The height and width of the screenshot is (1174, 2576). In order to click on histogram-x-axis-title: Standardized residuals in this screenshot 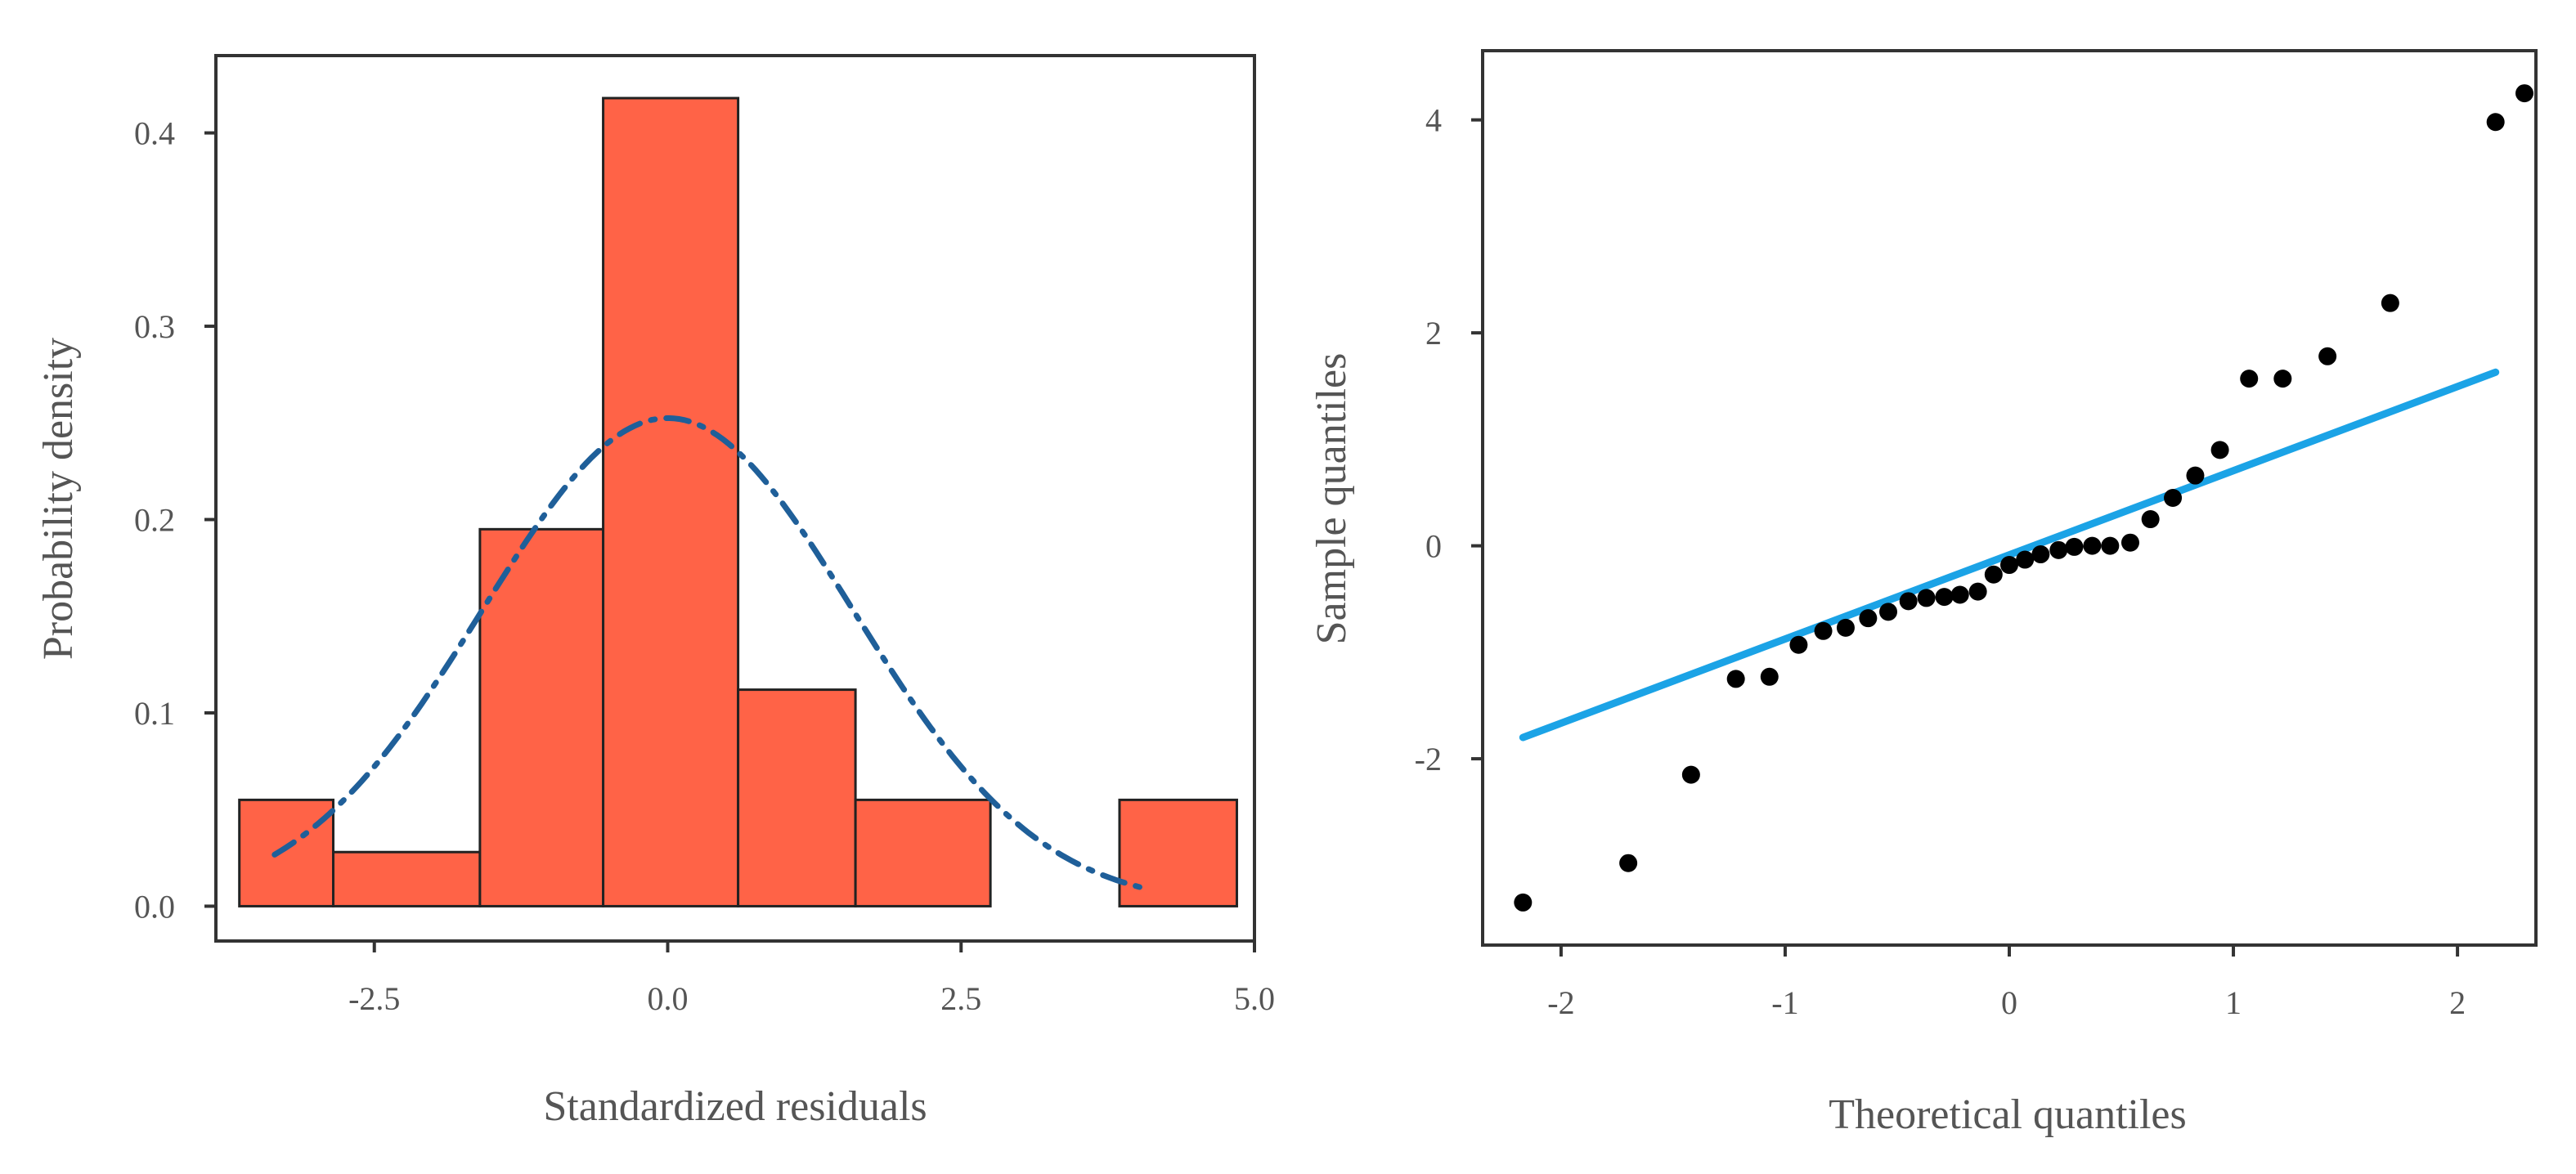, I will do `click(735, 1106)`.